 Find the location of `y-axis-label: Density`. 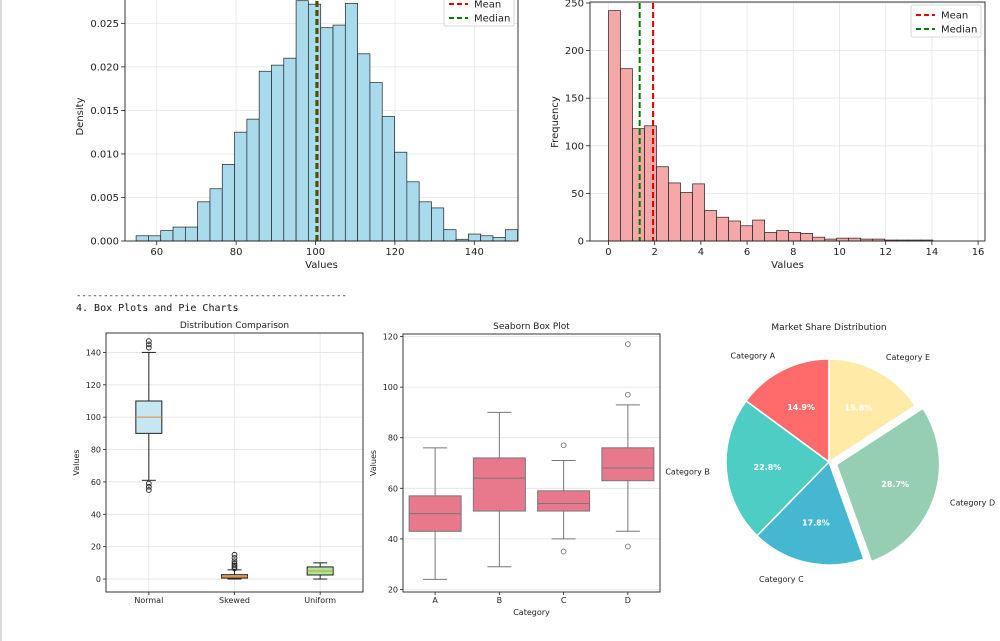

y-axis-label: Density is located at coordinates (80, 116).